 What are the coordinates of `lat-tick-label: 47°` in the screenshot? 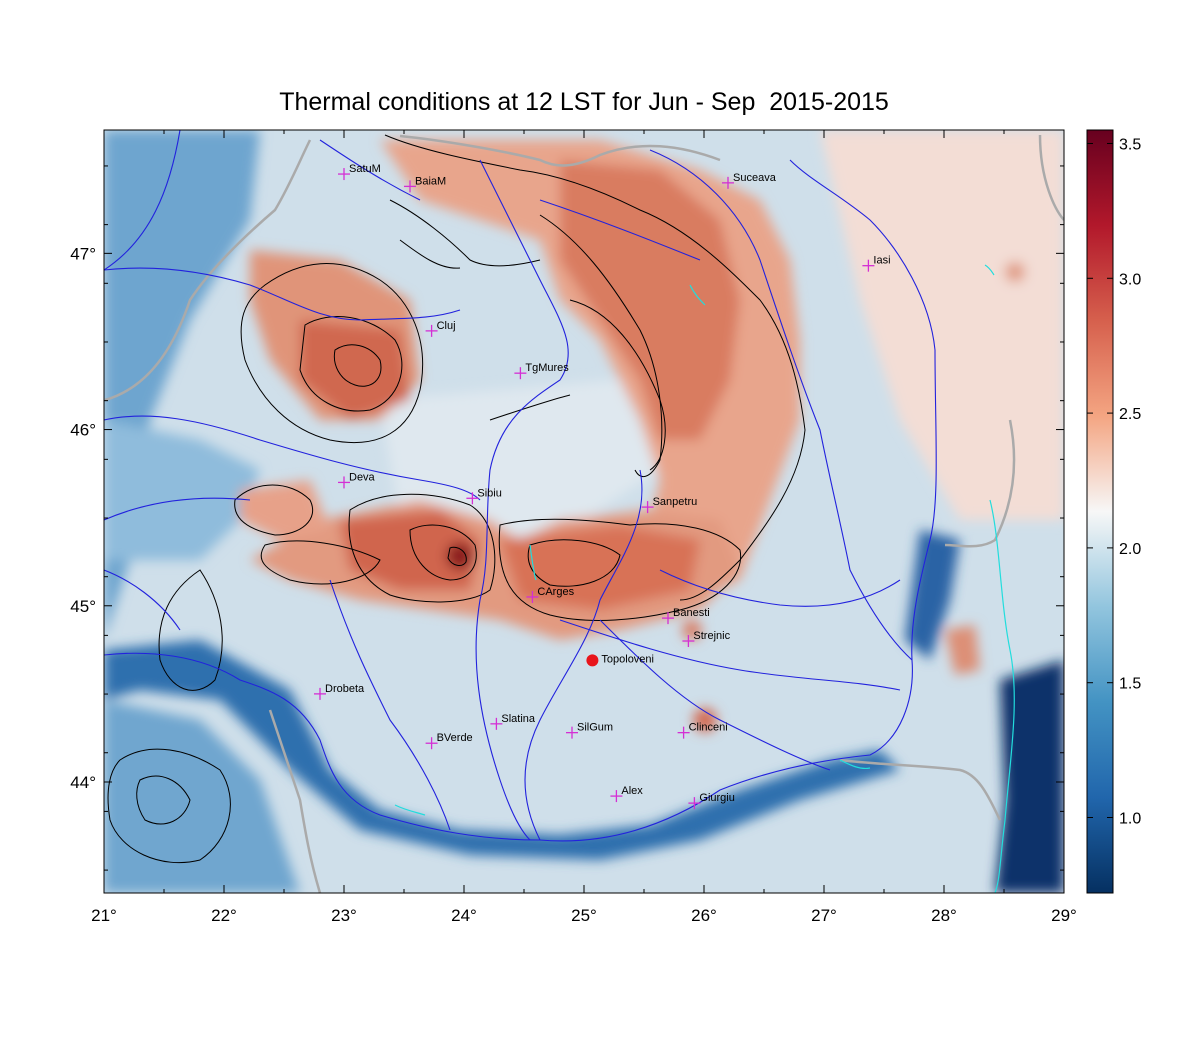 It's located at (83, 253).